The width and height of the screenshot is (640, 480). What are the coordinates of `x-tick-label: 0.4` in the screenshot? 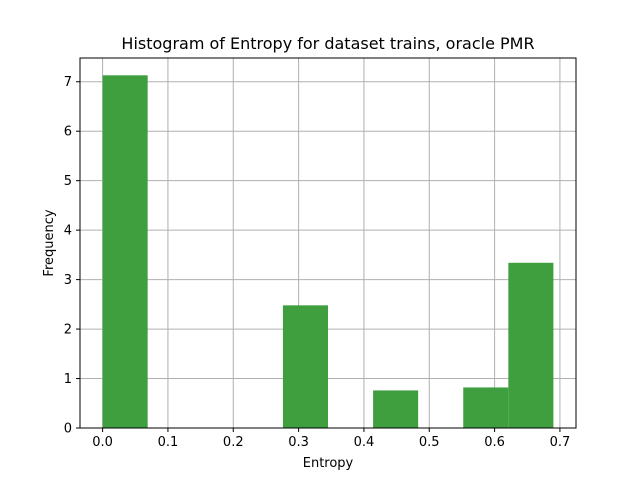 It's located at (364, 442).